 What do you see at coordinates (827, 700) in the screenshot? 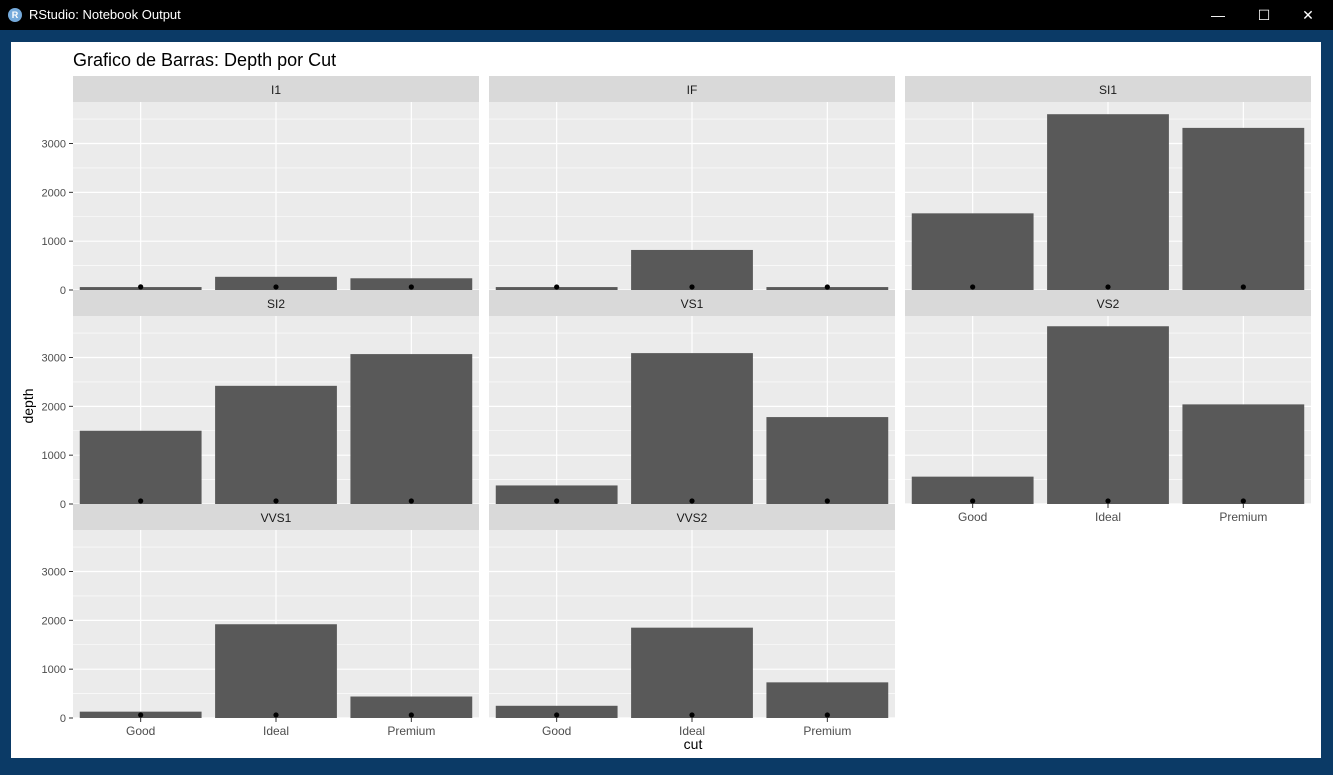
I see `bar-vvs2-premium` at bounding box center [827, 700].